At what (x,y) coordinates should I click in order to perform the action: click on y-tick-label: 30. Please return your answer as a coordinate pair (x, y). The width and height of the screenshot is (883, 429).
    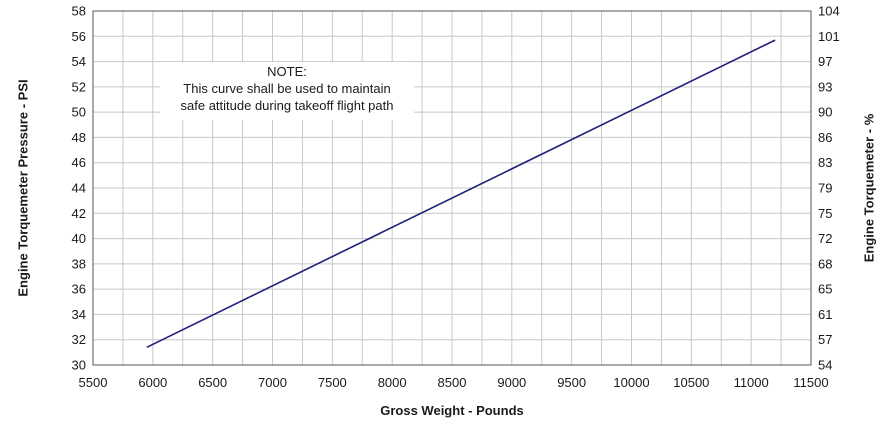
    Looking at the image, I should click on (79, 365).